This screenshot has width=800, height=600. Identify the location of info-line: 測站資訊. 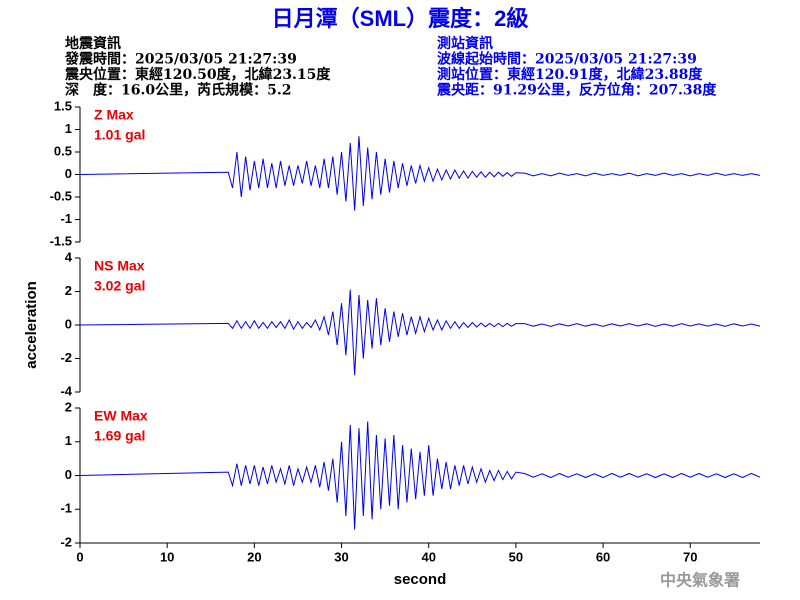
(465, 43).